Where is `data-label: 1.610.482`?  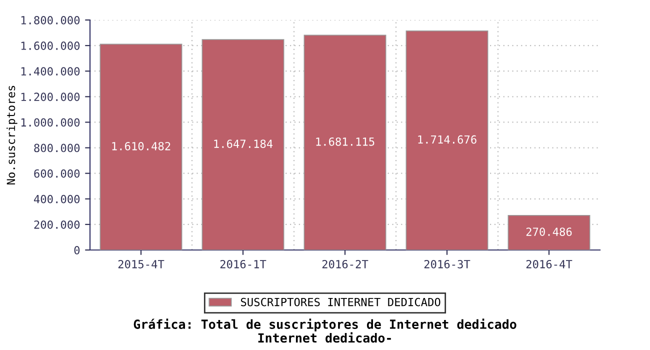
data-label: 1.610.482 is located at coordinates (141, 146).